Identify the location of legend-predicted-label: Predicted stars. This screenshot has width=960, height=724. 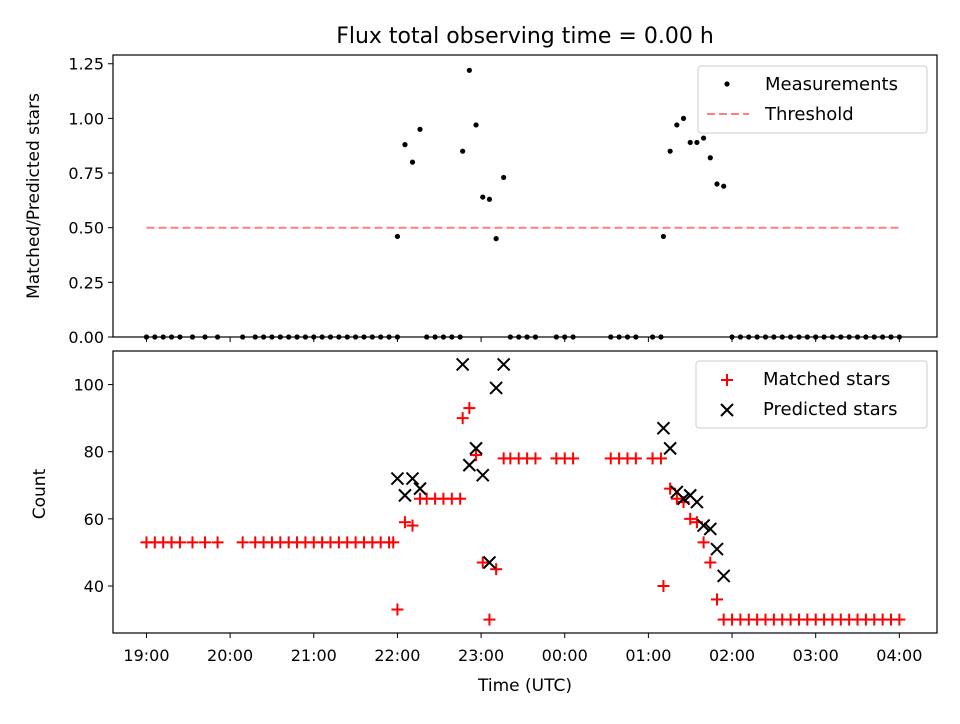
(830, 409).